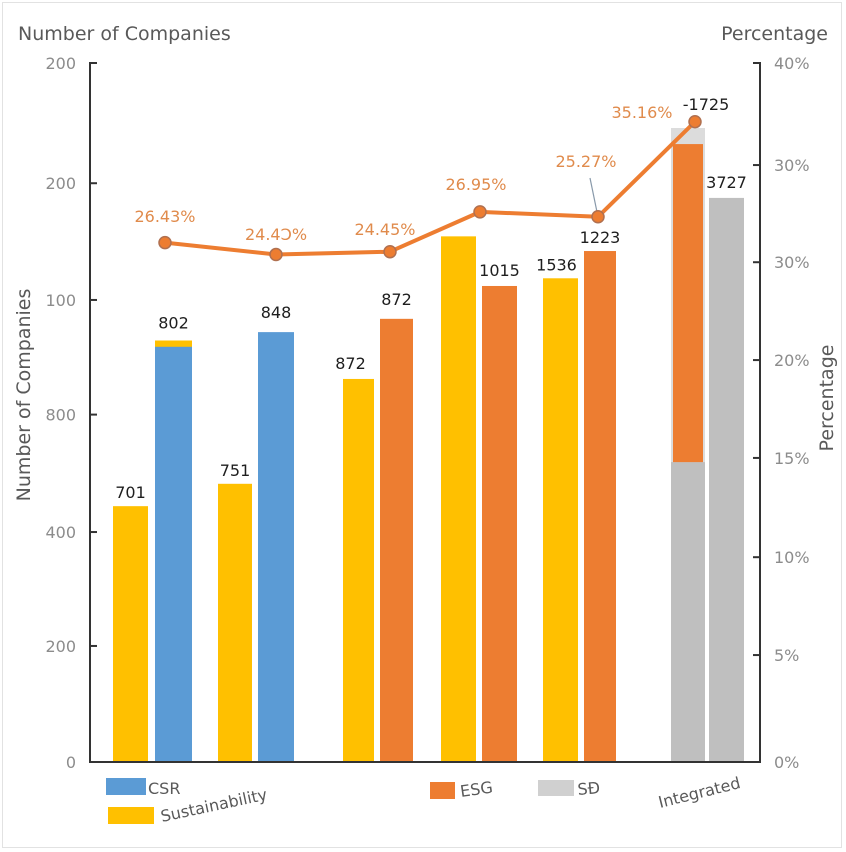  I want to click on bar-value-label: -1725, so click(706, 104).